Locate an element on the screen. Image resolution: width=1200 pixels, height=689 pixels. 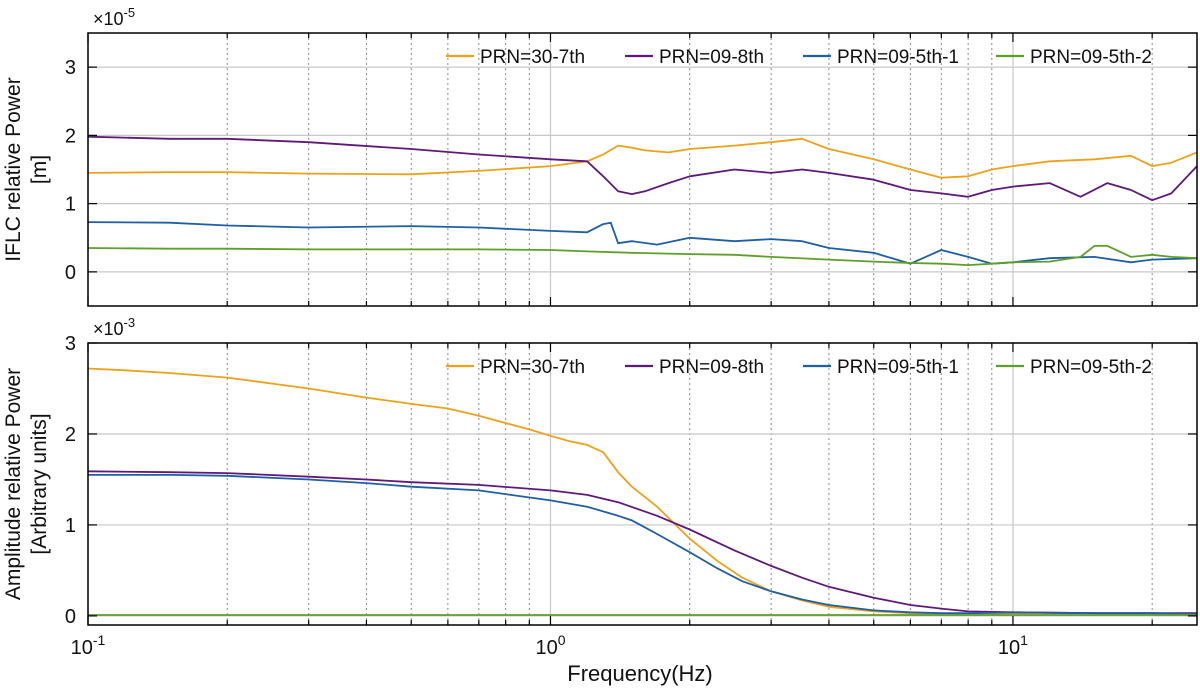
amplitude-ylabel-line1: Amplitude relative Power is located at coordinates (13, 484).